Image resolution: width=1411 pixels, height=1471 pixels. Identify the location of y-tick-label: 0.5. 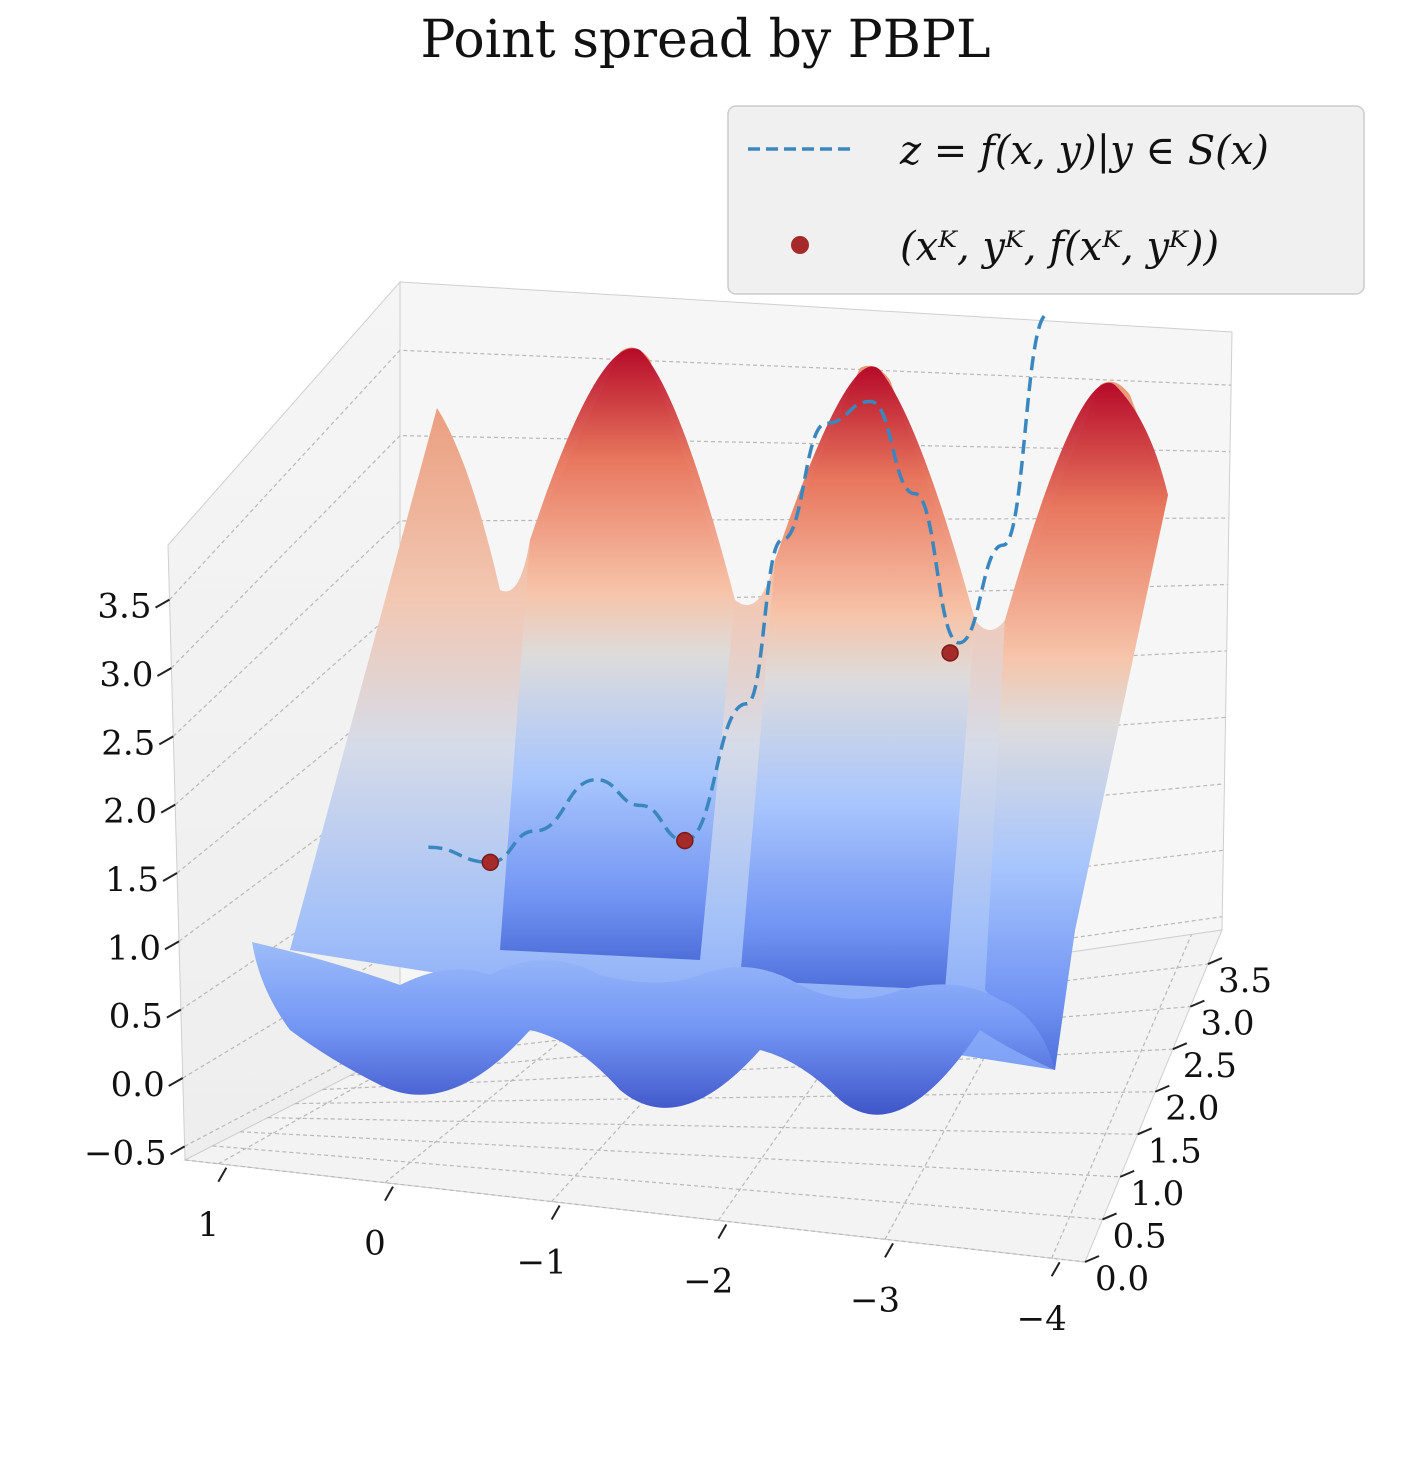
(1140, 1236).